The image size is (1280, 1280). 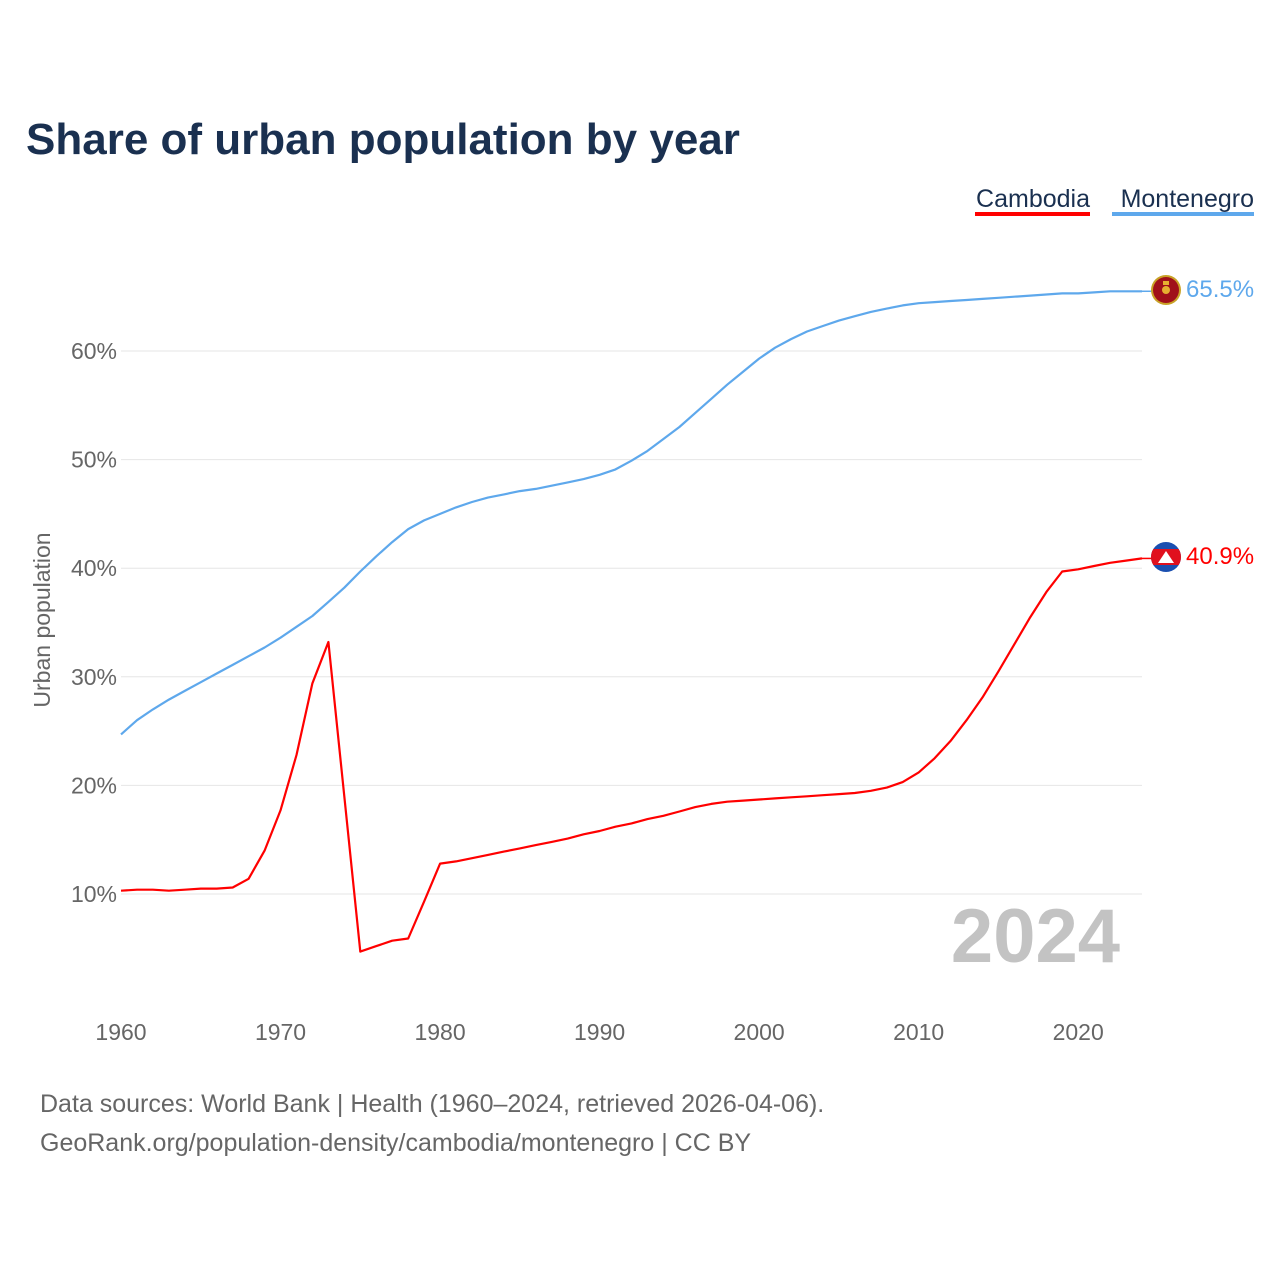 I want to click on x-tick-label: 1970, so click(x=280, y=1032).